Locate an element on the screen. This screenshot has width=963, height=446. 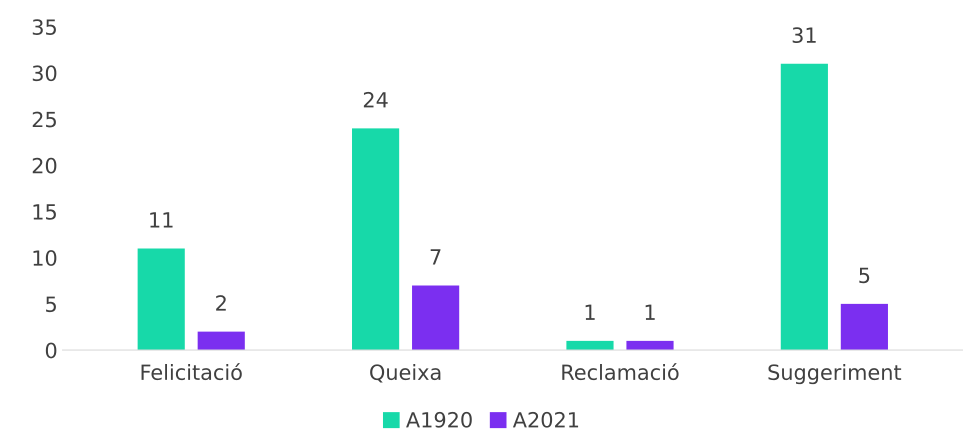
data-label: 5 is located at coordinates (864, 276).